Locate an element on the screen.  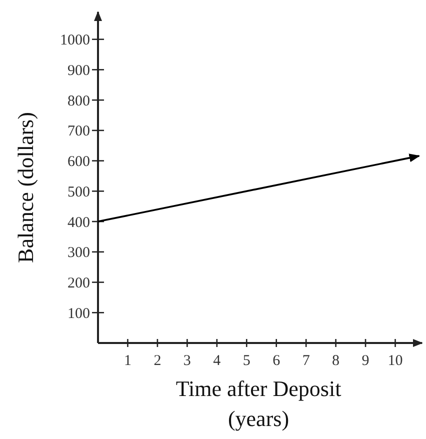
y-tick-label: 100 is located at coordinates (79, 314).